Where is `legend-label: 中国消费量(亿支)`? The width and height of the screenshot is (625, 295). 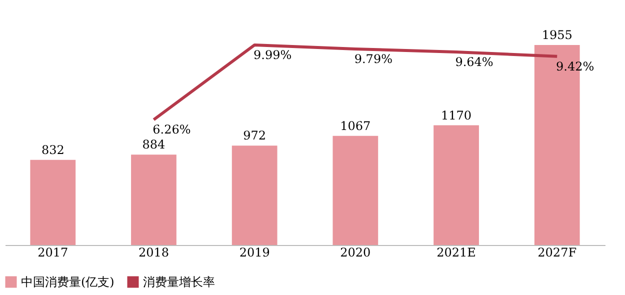 legend-label: 中国消费量(亿支) is located at coordinates (67, 282).